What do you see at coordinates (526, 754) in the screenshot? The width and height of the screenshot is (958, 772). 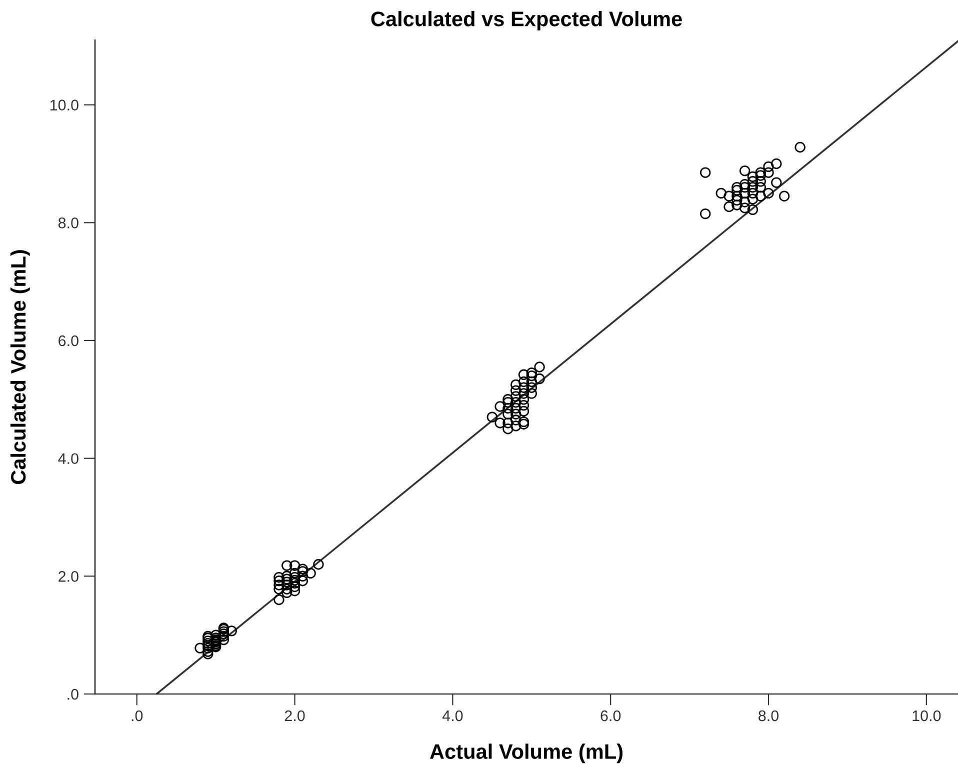 I see `x-axis-title: Actual Volume (mL)` at bounding box center [526, 754].